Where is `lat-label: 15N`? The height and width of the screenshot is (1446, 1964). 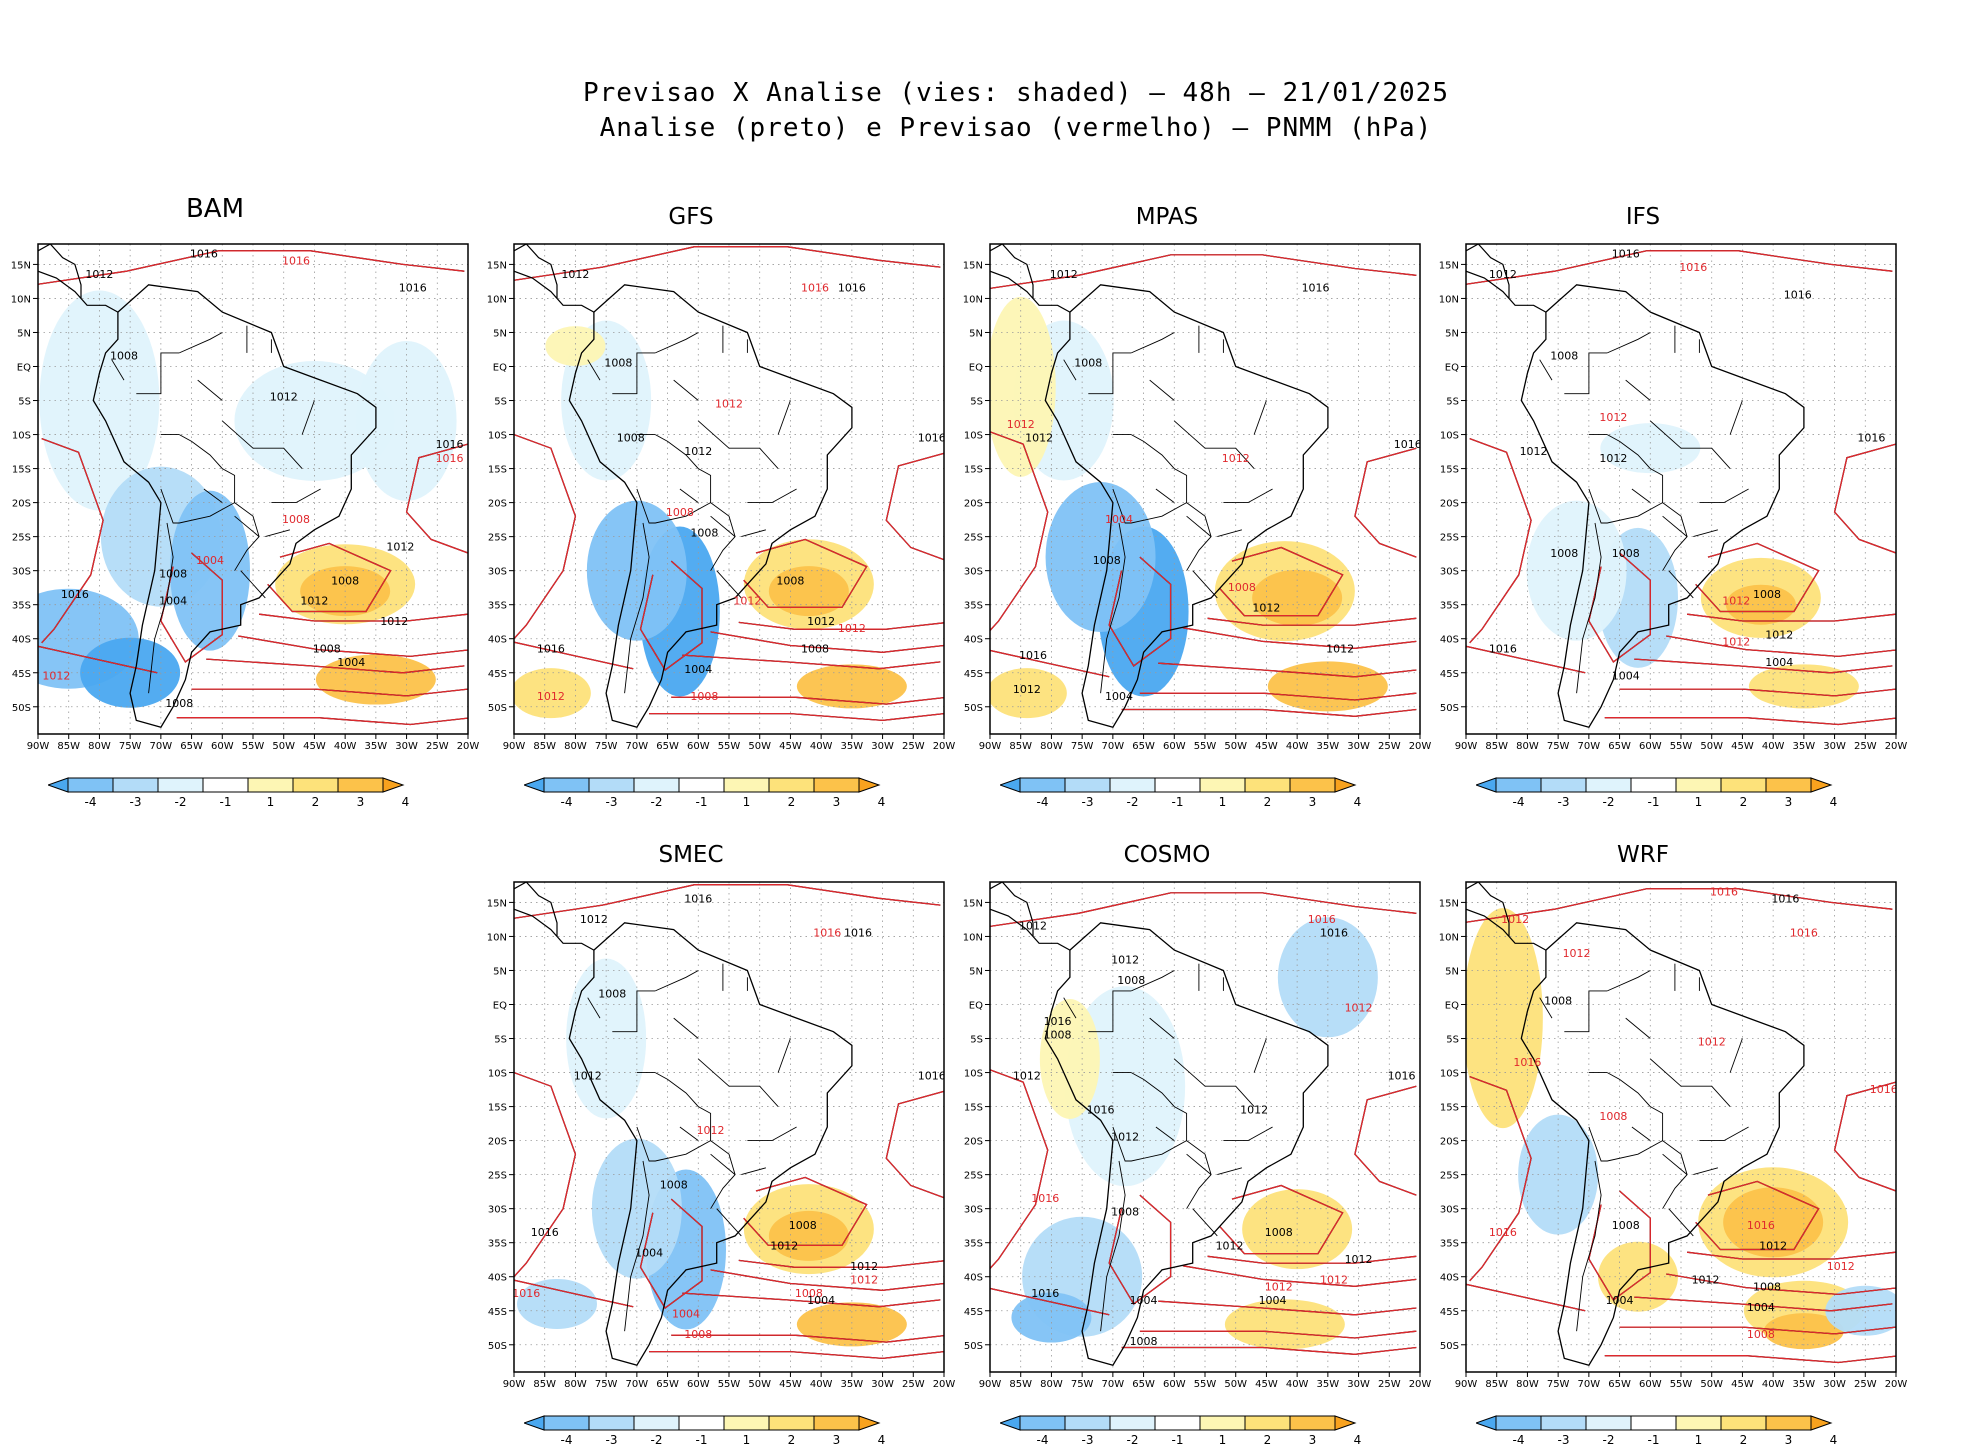 lat-label: 15N is located at coordinates (973, 265).